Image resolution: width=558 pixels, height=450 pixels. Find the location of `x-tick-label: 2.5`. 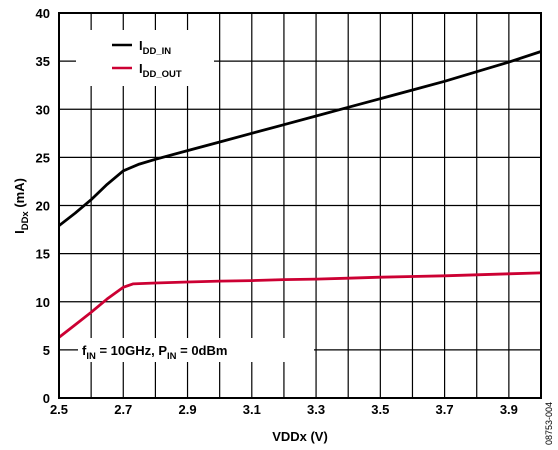

x-tick-label: 2.5 is located at coordinates (59, 409).